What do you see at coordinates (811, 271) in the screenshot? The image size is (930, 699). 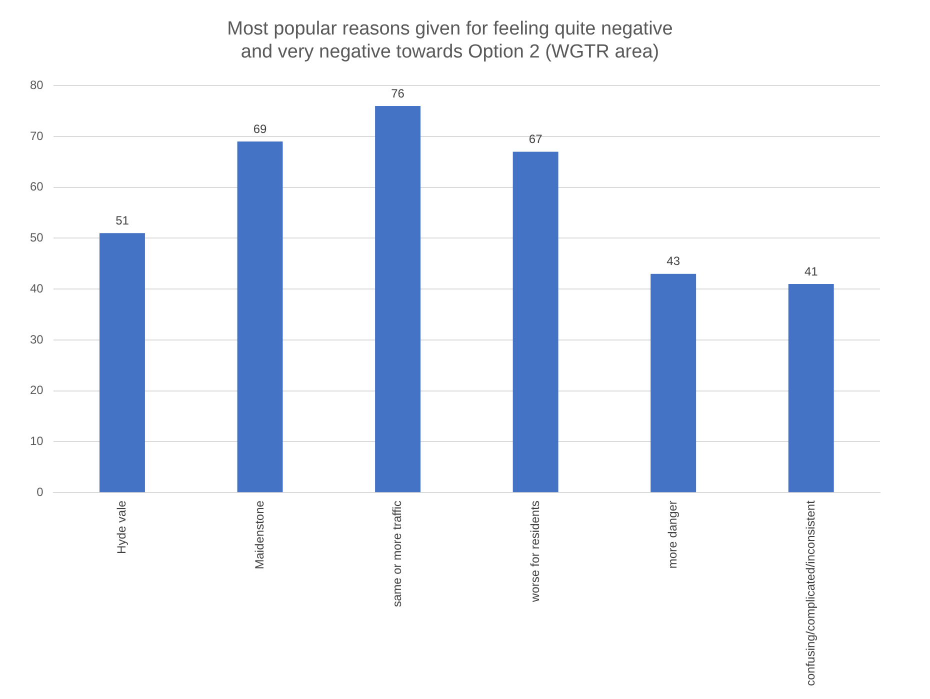 I see `data-label: 41` at bounding box center [811, 271].